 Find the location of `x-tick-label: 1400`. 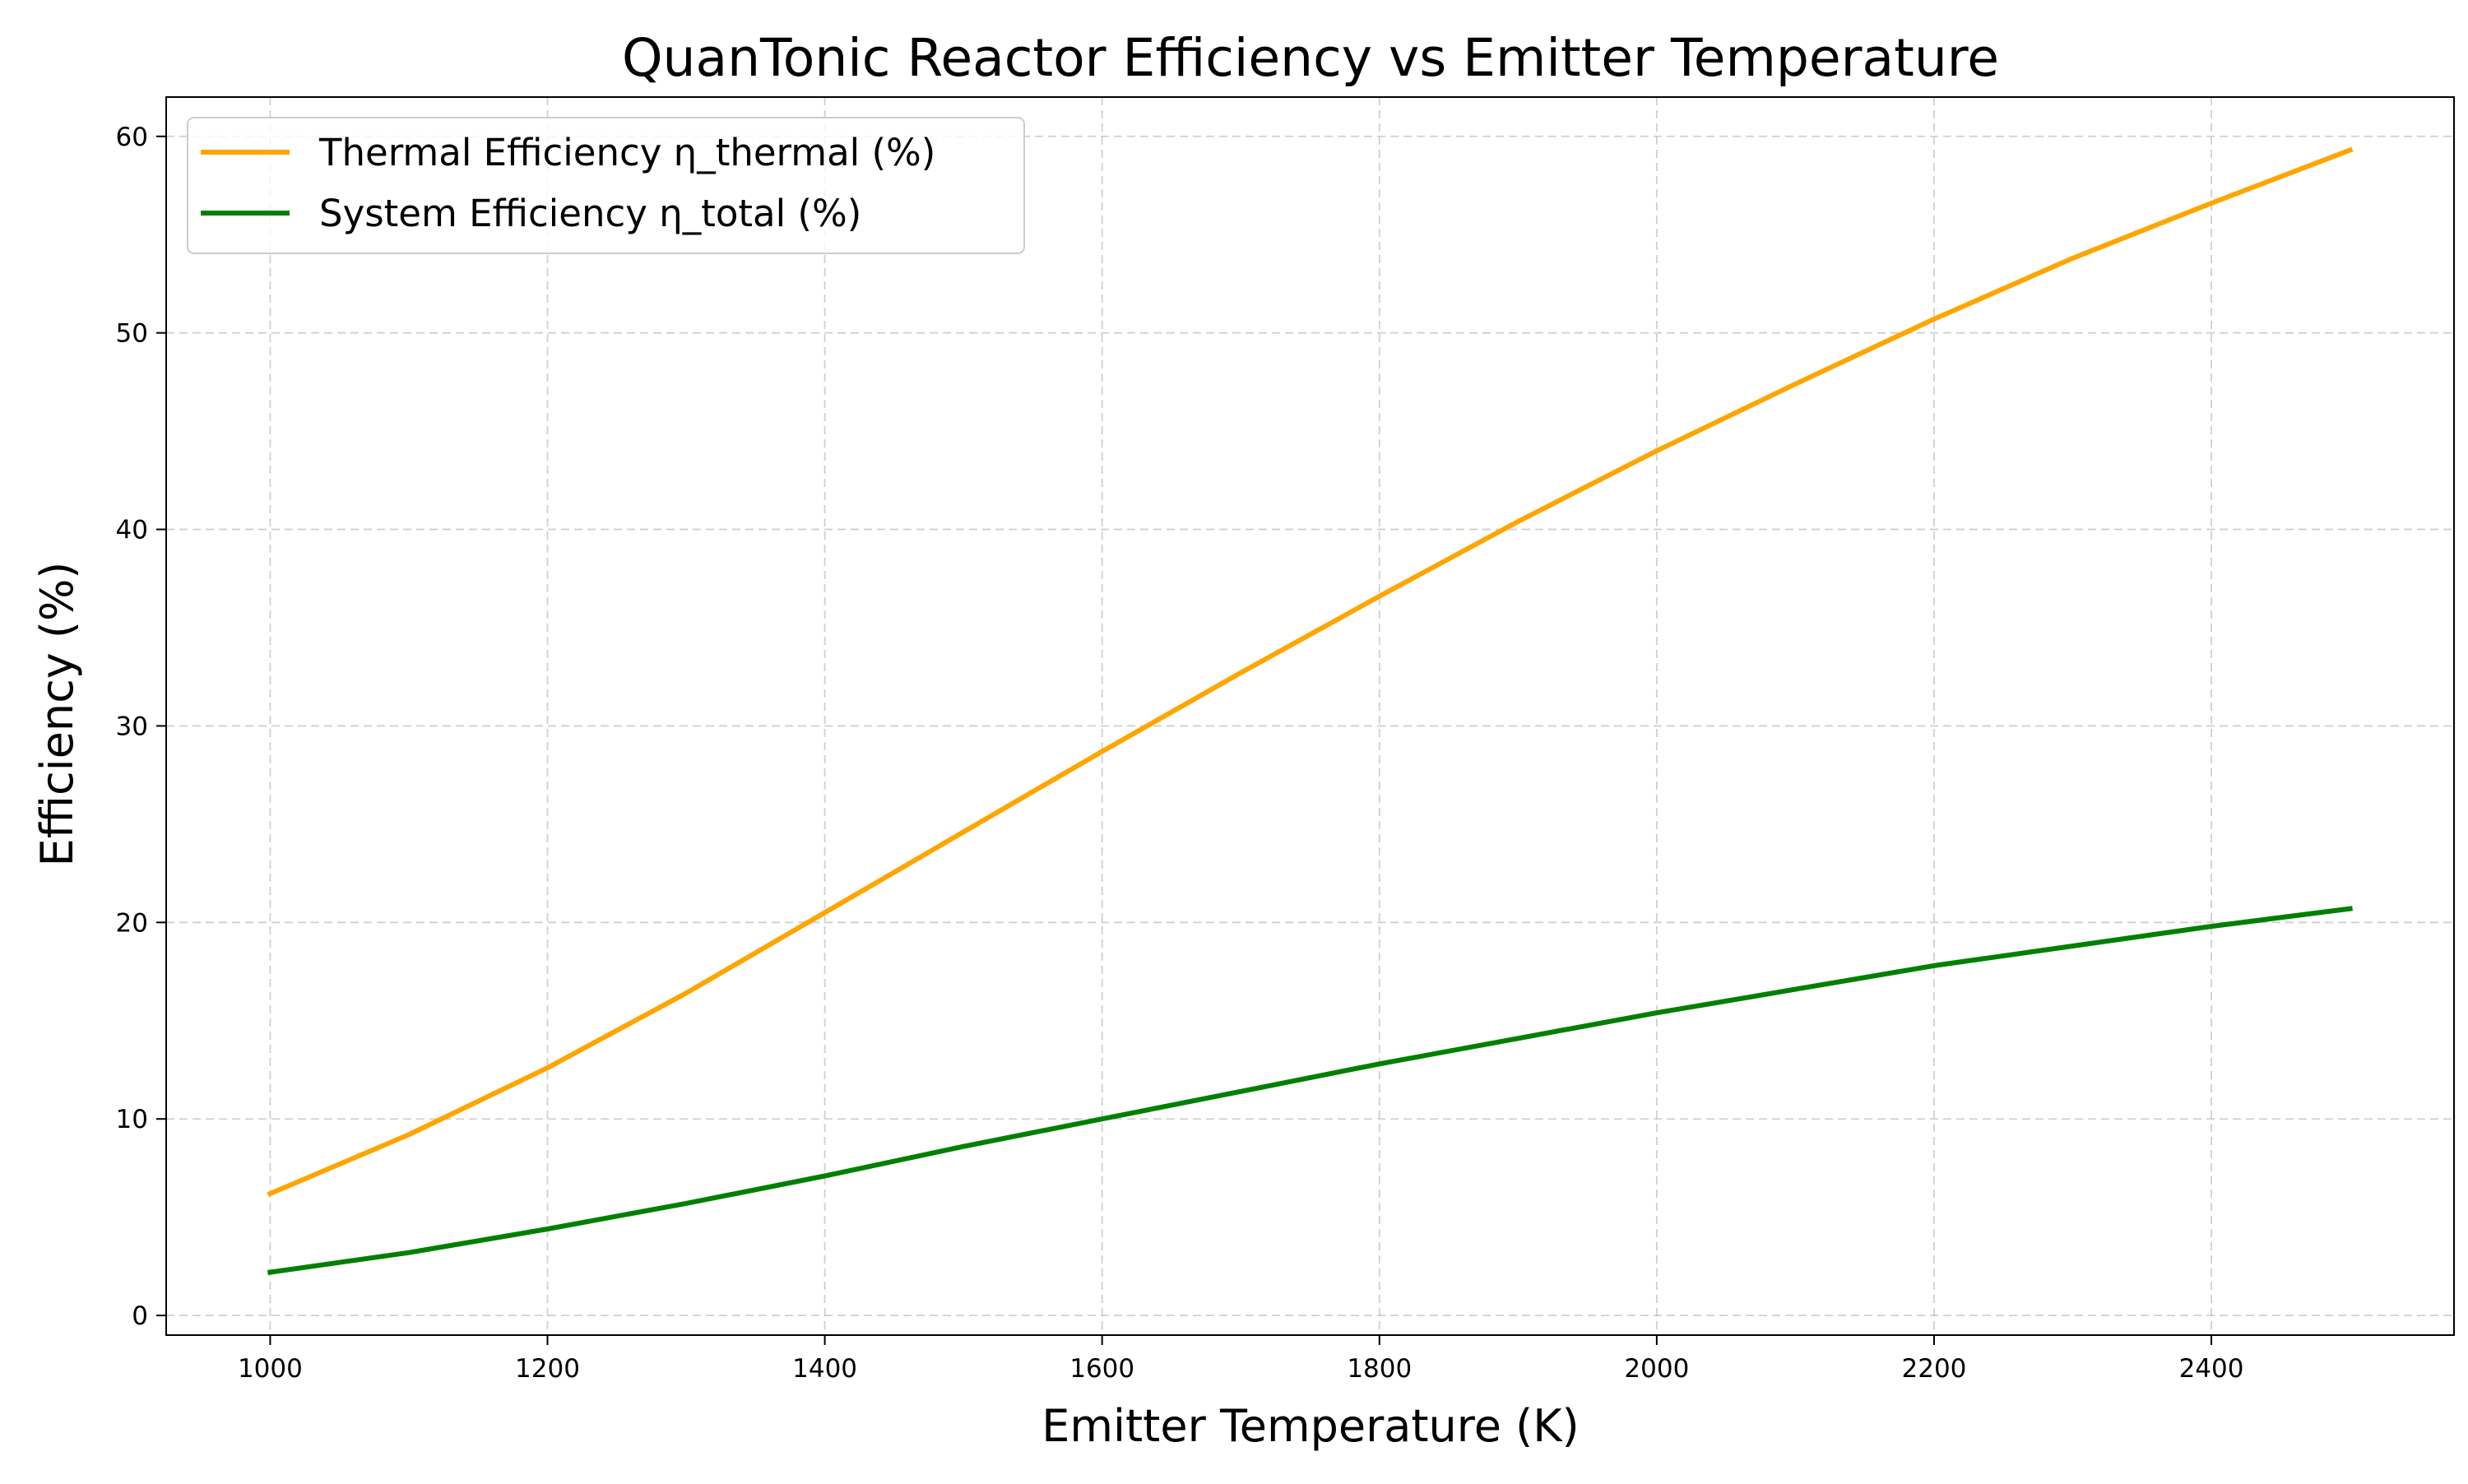

x-tick-label: 1400 is located at coordinates (824, 1369).